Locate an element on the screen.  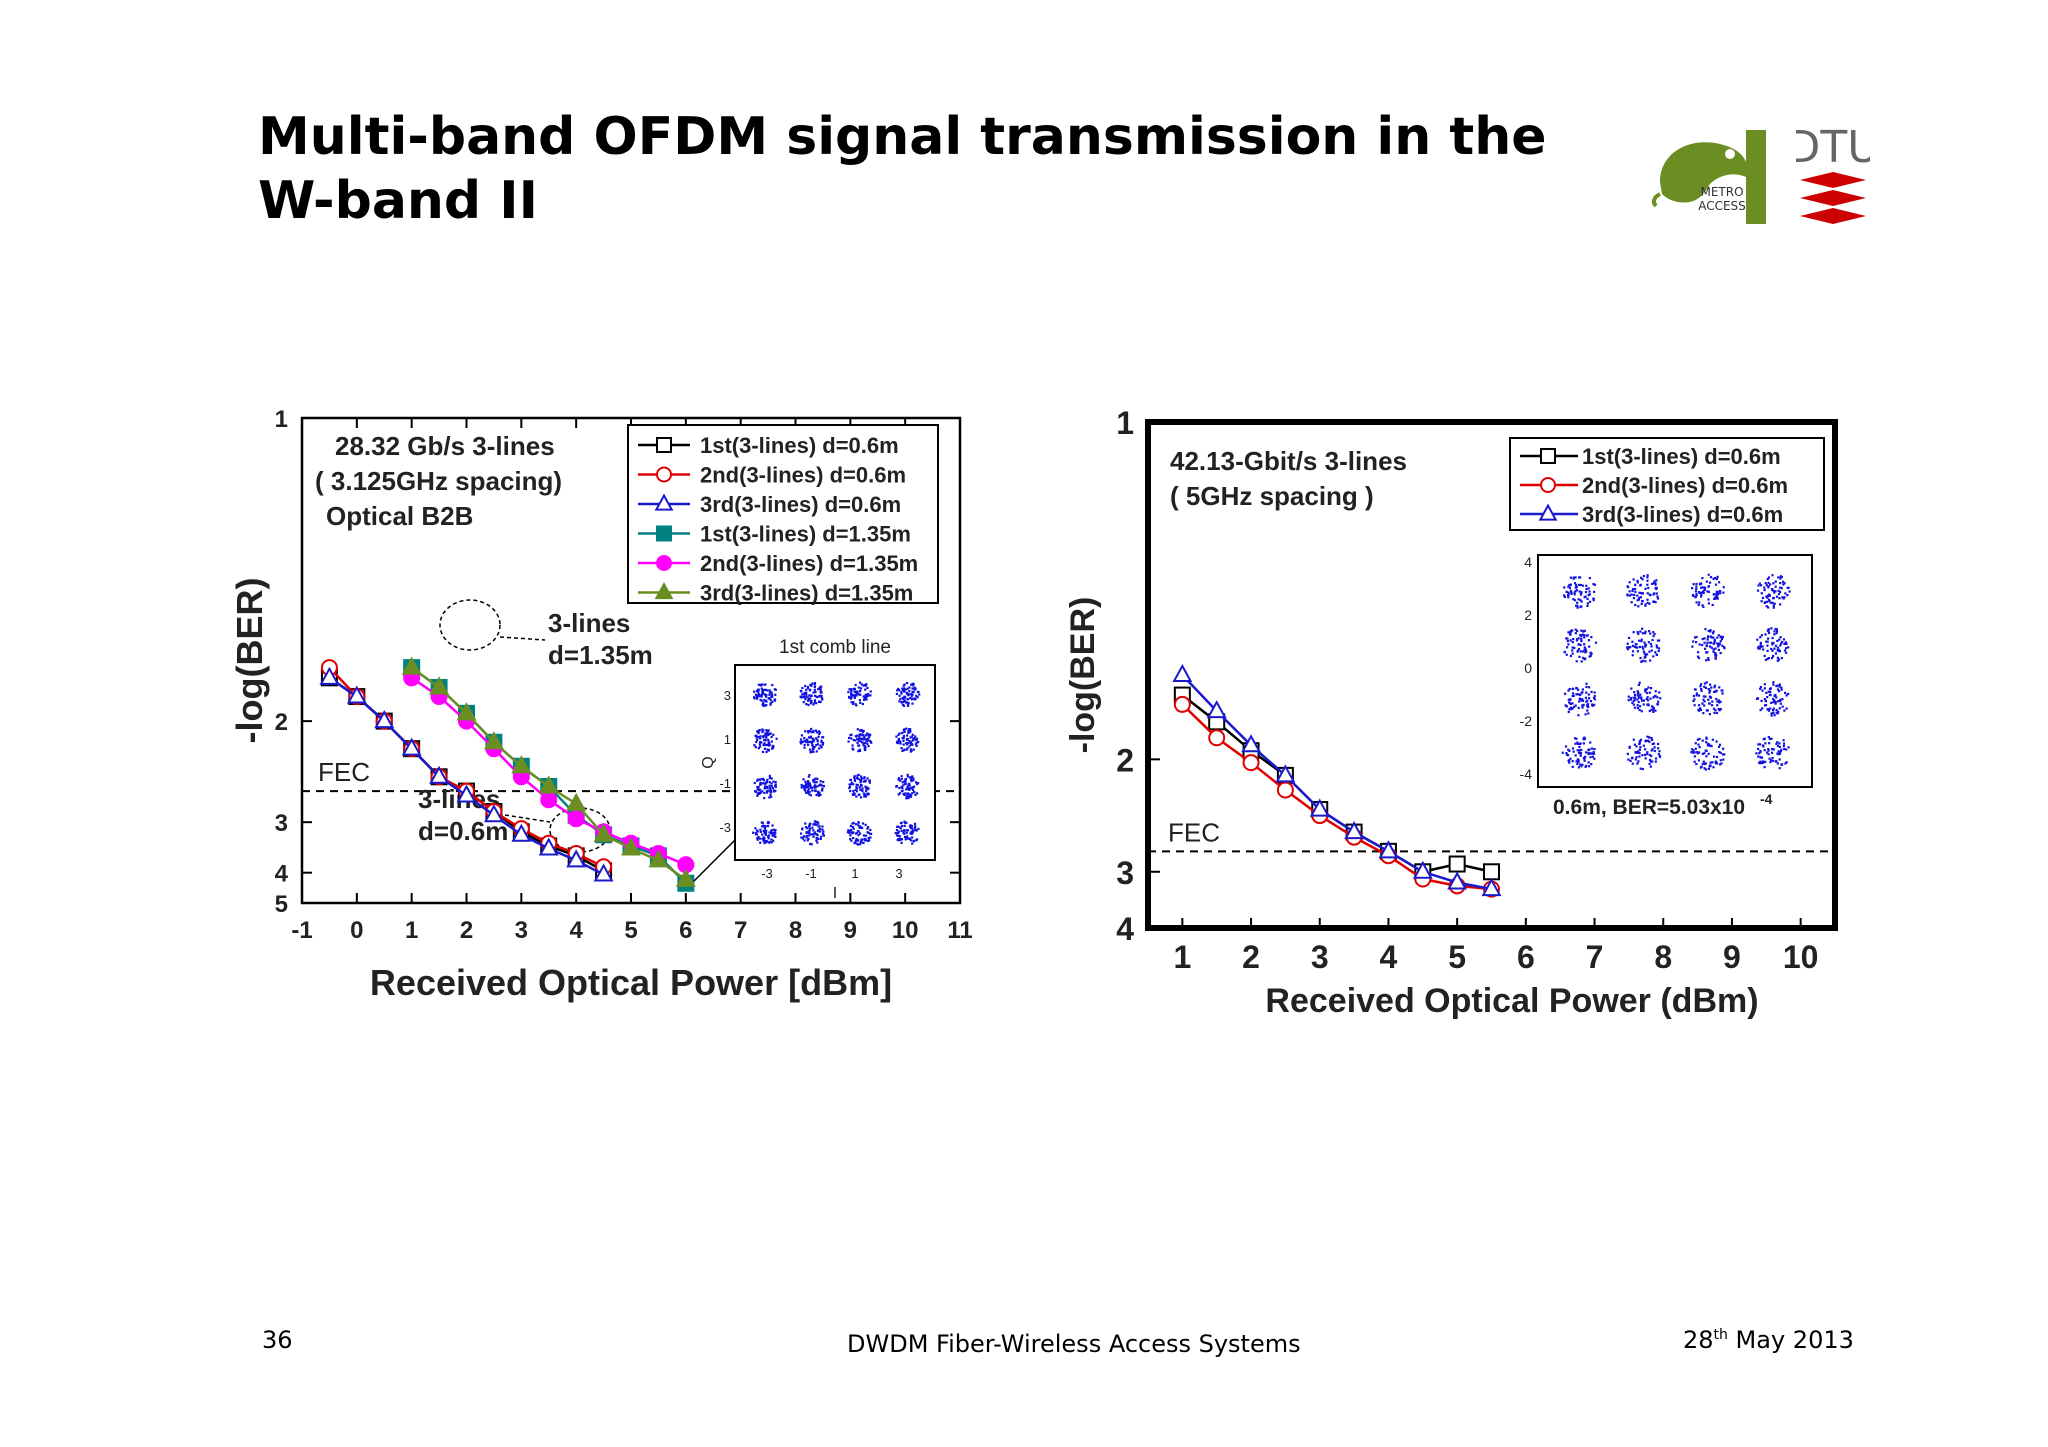
chart-1-header-3: Optical B2B is located at coordinates (399, 516).